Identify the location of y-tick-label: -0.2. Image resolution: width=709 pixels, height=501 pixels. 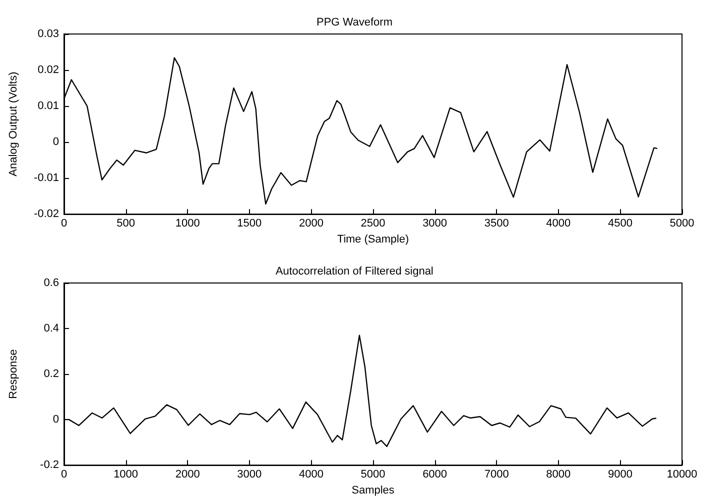
(49, 465).